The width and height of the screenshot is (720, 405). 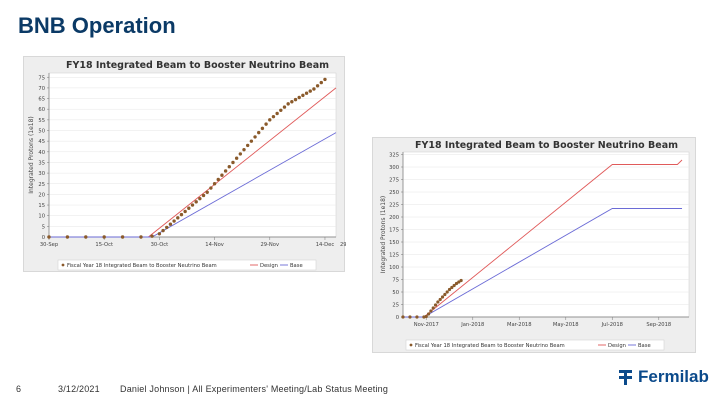 I want to click on chart1-y-tick-label: 65, so click(x=41, y=100).